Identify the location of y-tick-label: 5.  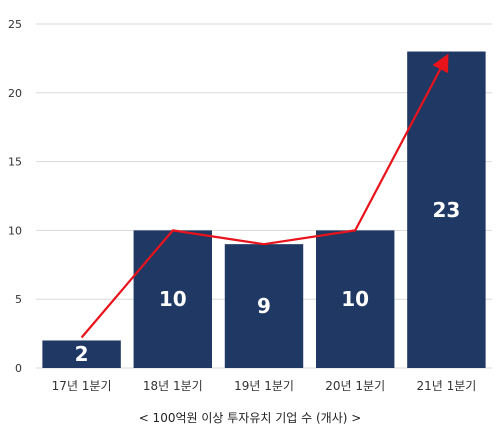
(18, 299).